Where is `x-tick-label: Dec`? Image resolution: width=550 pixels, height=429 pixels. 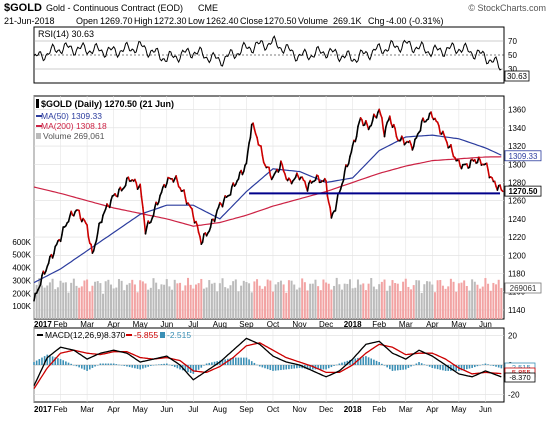
x-tick-label: Dec is located at coordinates (326, 409).